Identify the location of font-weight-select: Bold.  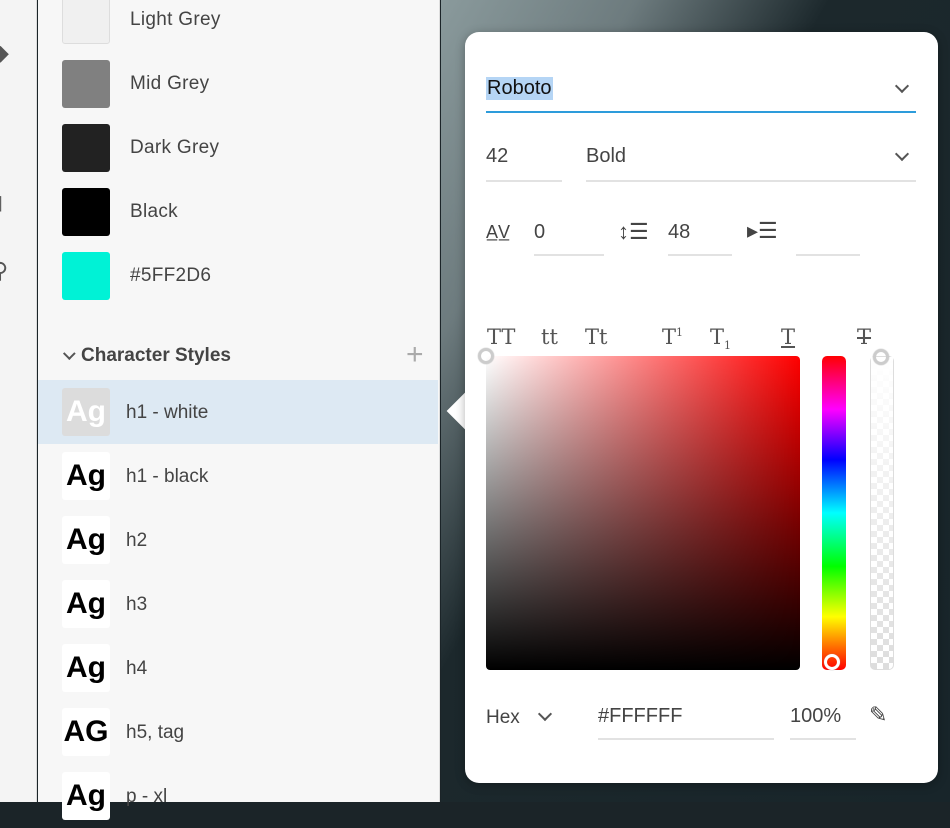
(606, 156).